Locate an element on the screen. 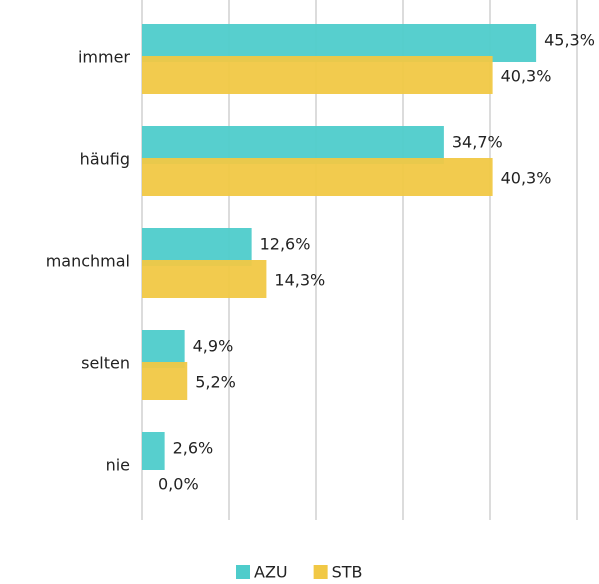  data-label: 2,6% is located at coordinates (193, 448).